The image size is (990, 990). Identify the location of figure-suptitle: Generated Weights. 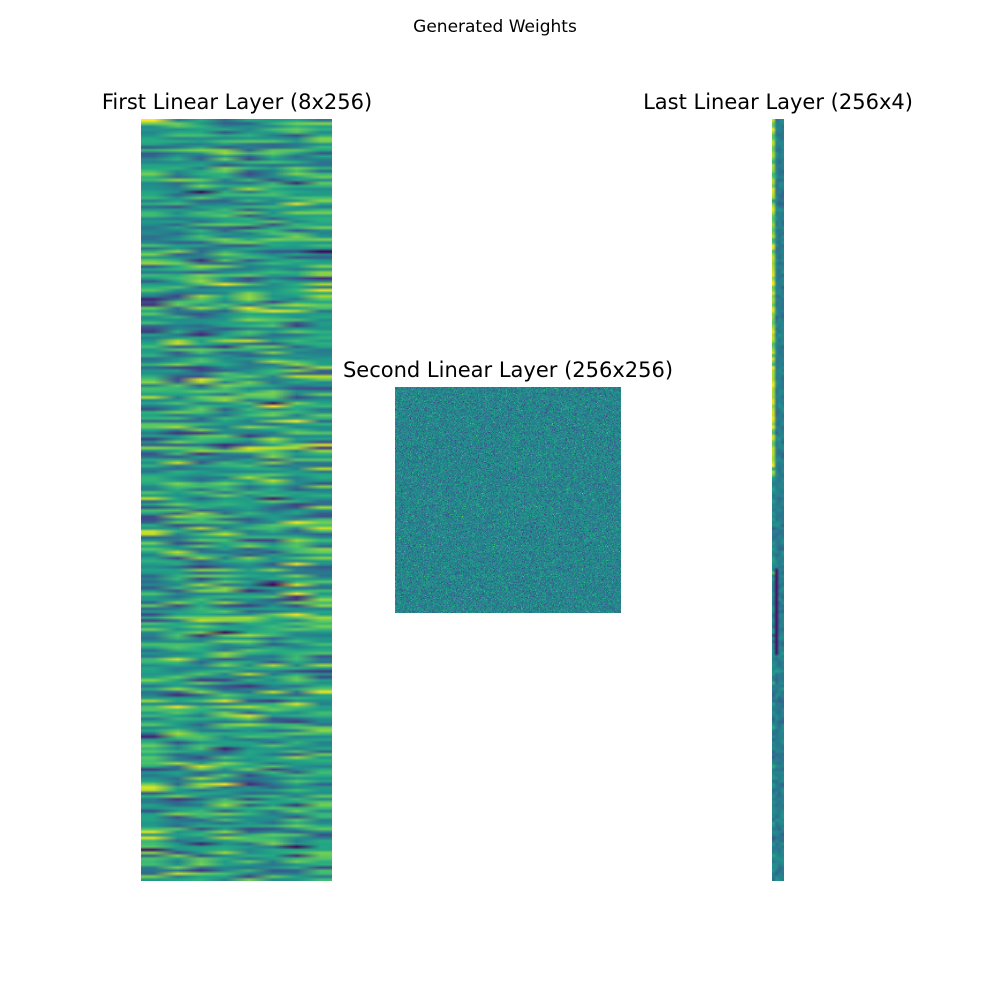
(495, 27).